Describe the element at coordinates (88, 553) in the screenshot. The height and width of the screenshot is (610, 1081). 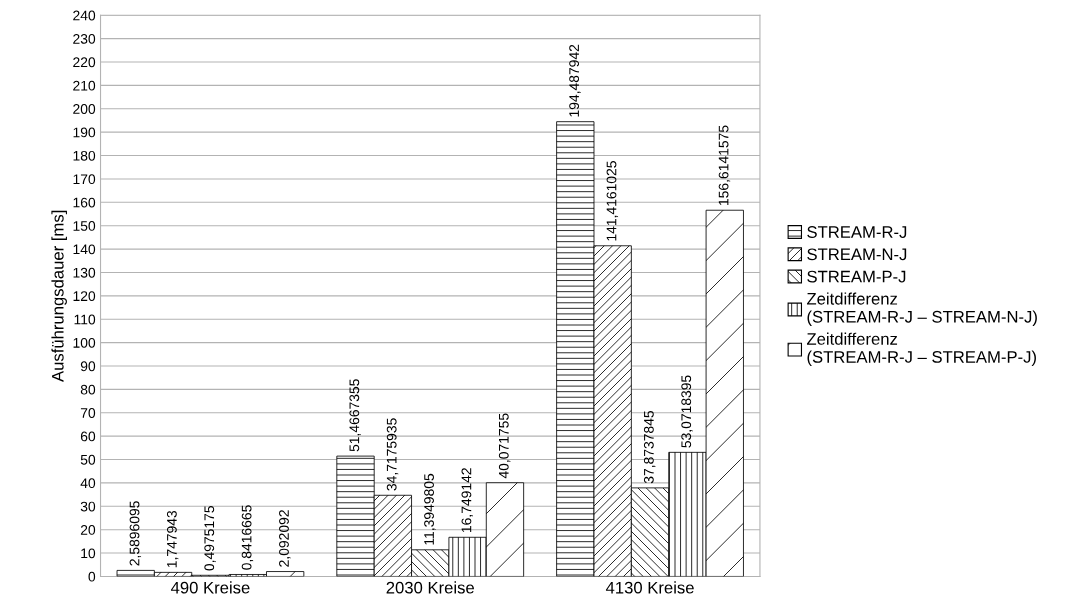
I see `y-tick-label: 10` at that location.